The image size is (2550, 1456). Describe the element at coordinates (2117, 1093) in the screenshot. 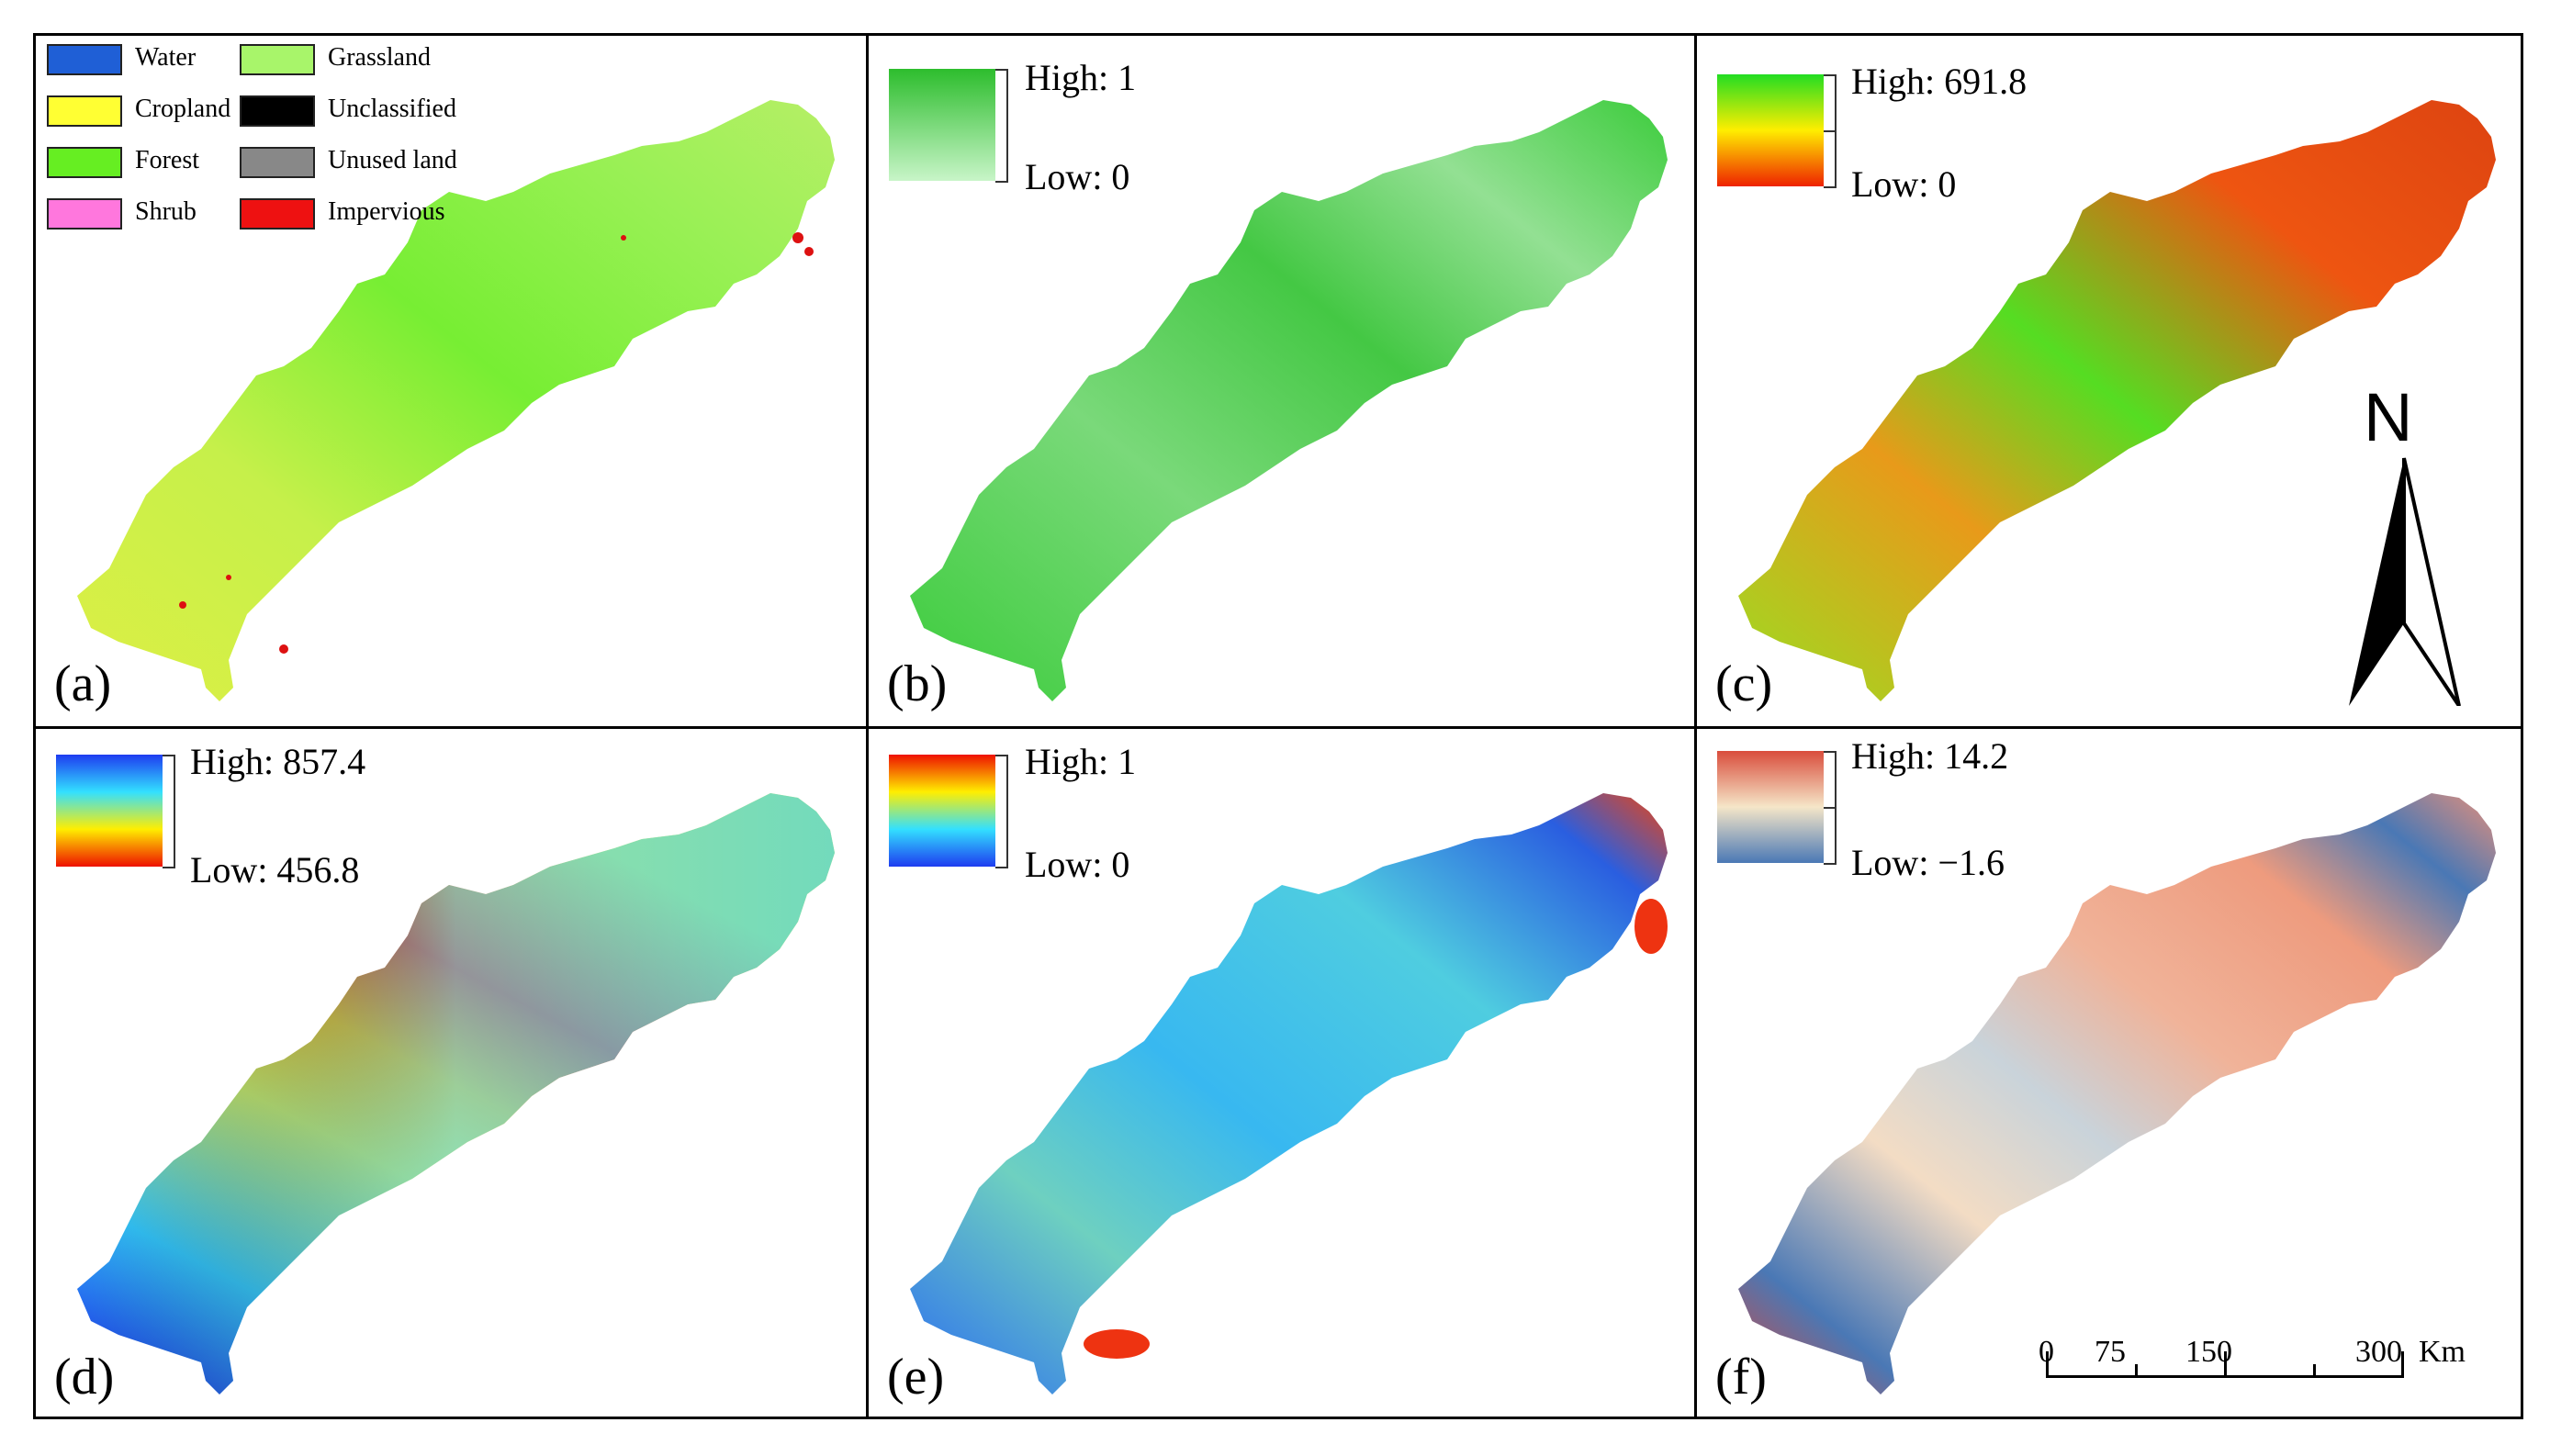

I see `map-f` at that location.